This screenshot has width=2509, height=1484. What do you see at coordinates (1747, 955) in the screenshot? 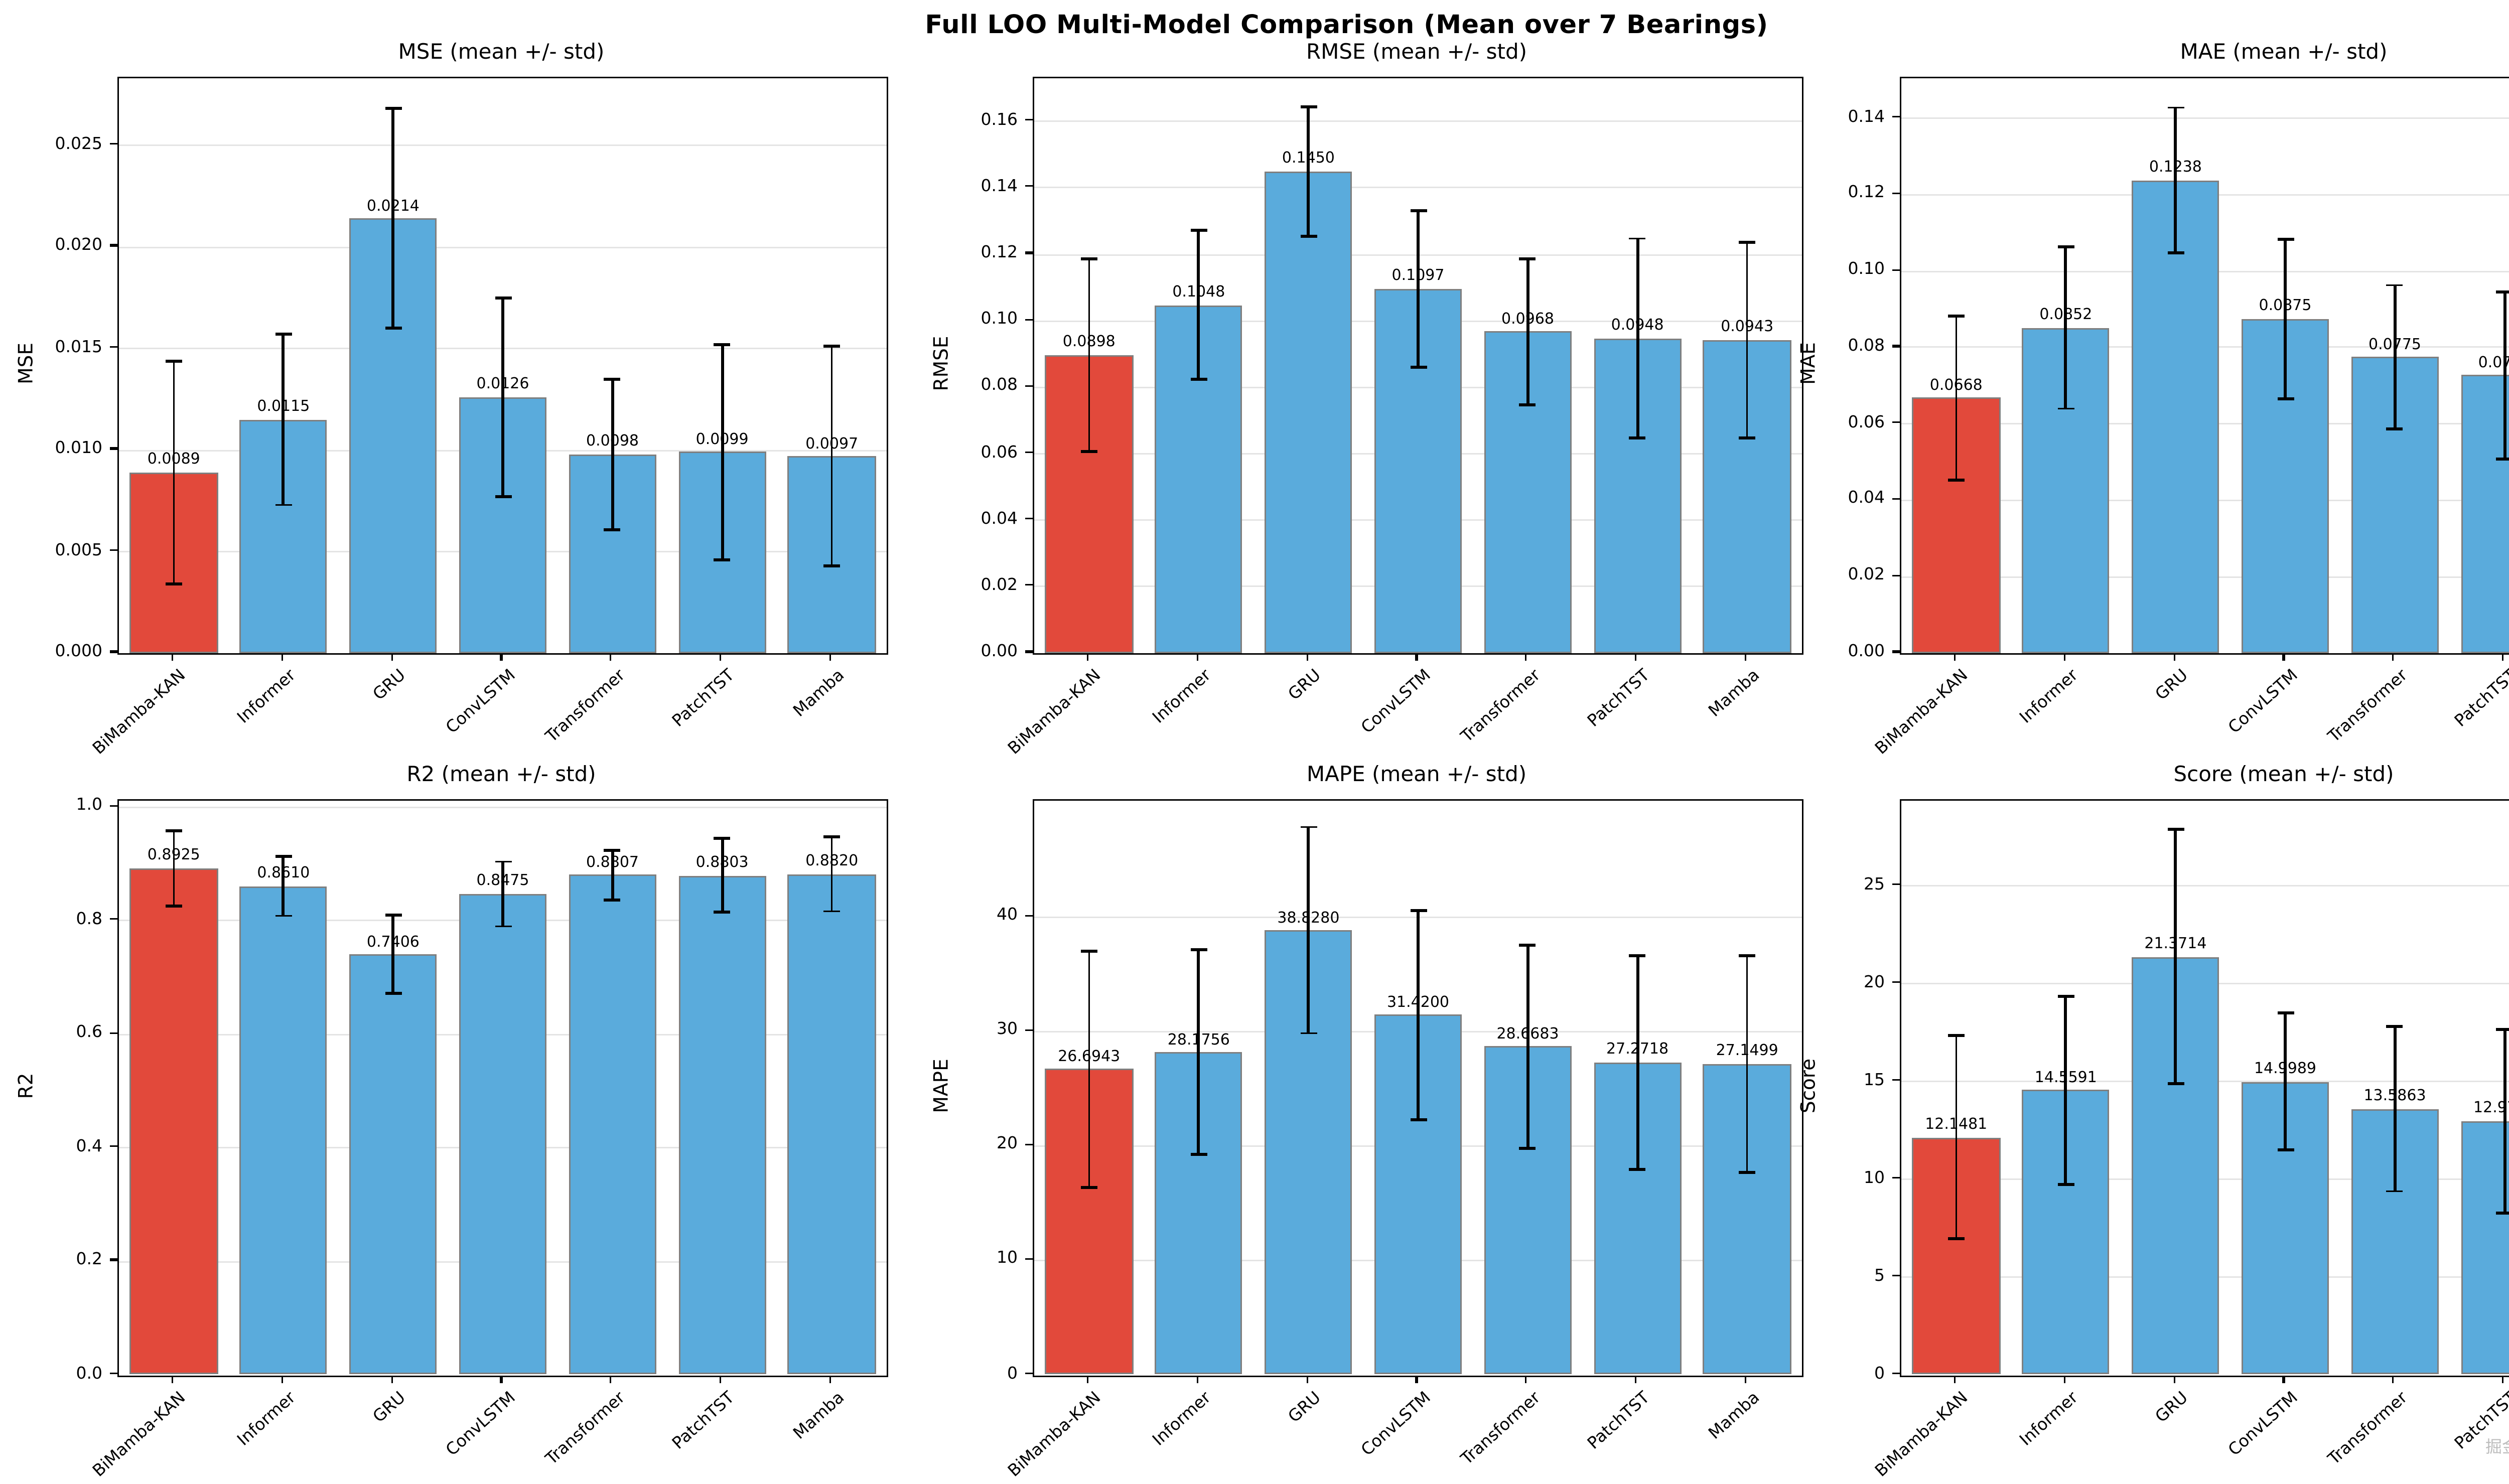
I see `error-cap-high-mape-mamba` at bounding box center [1747, 955].